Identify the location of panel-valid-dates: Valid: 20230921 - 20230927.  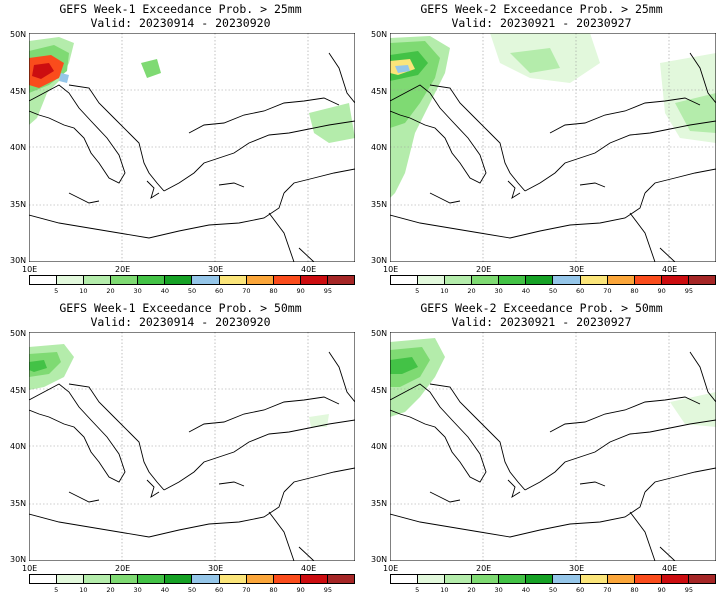
(541, 23).